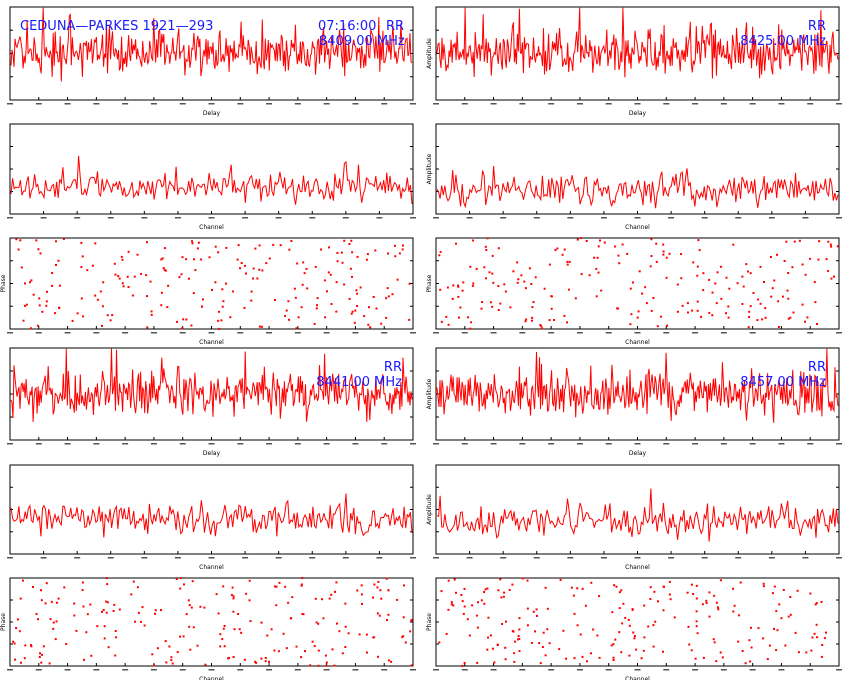 This screenshot has height=680, width=850. What do you see at coordinates (211, 169) in the screenshot?
I see `plot-frame` at bounding box center [211, 169].